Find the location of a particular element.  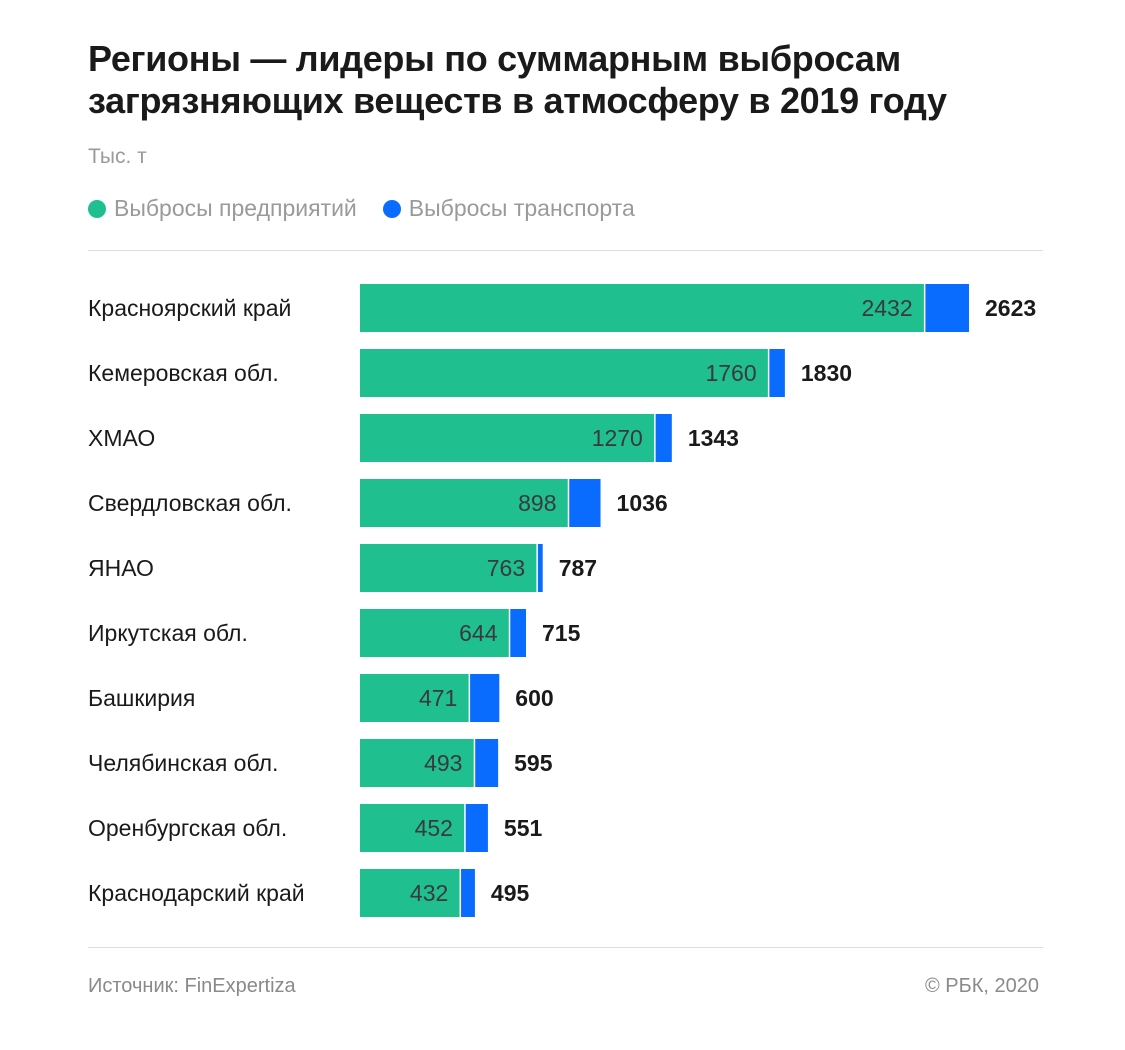

total-label: 1036 is located at coordinates (642, 503).